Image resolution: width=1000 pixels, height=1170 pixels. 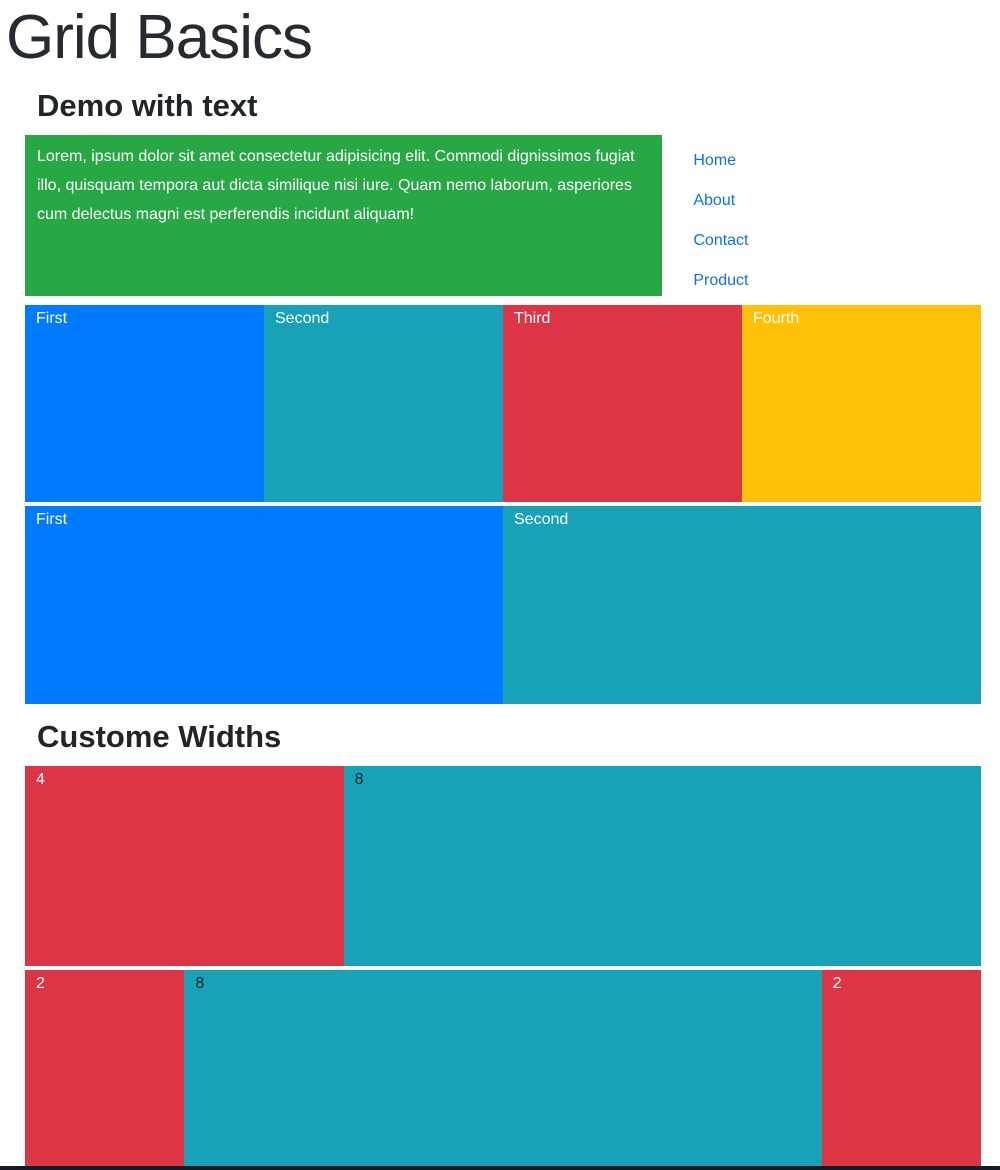 What do you see at coordinates (901, 1067) in the screenshot?
I see `grid-cell-span2-right: 2` at bounding box center [901, 1067].